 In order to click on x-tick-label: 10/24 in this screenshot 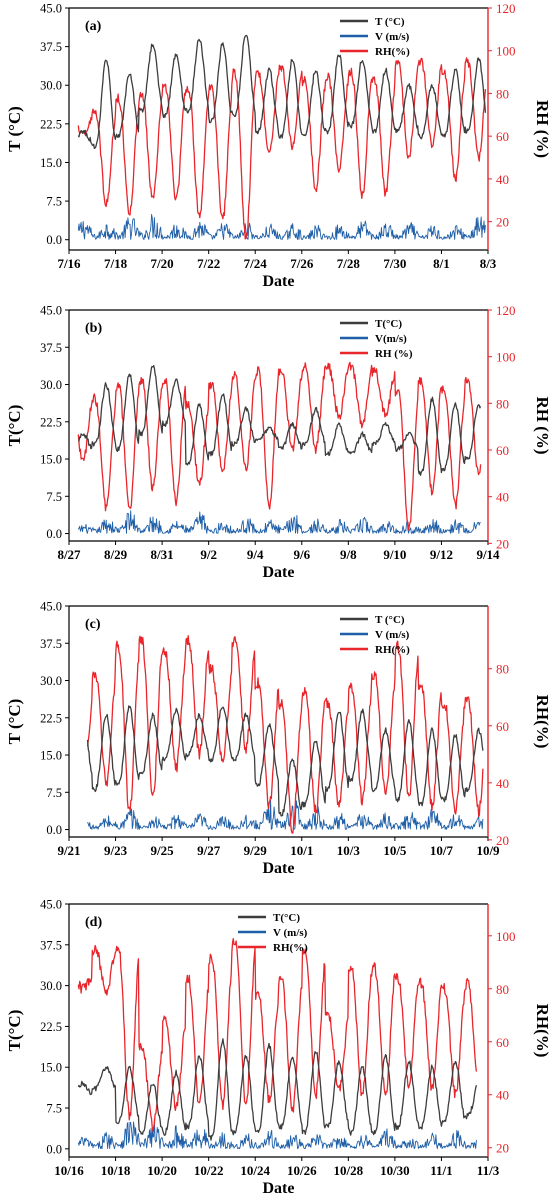, I will do `click(255, 1170)`.